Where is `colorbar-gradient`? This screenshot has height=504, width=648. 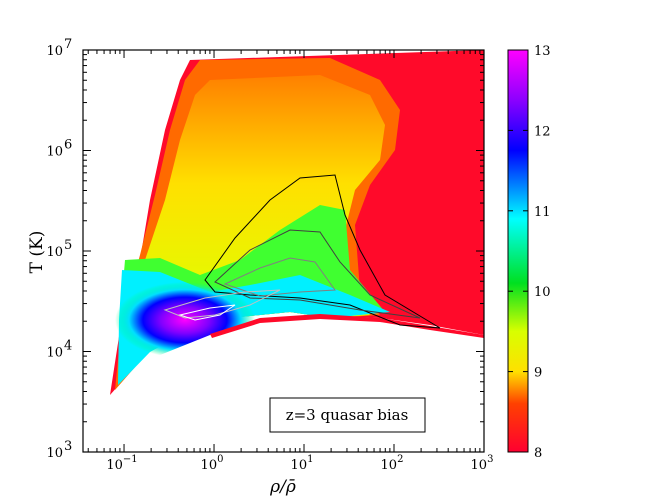
colorbar-gradient is located at coordinates (518, 251).